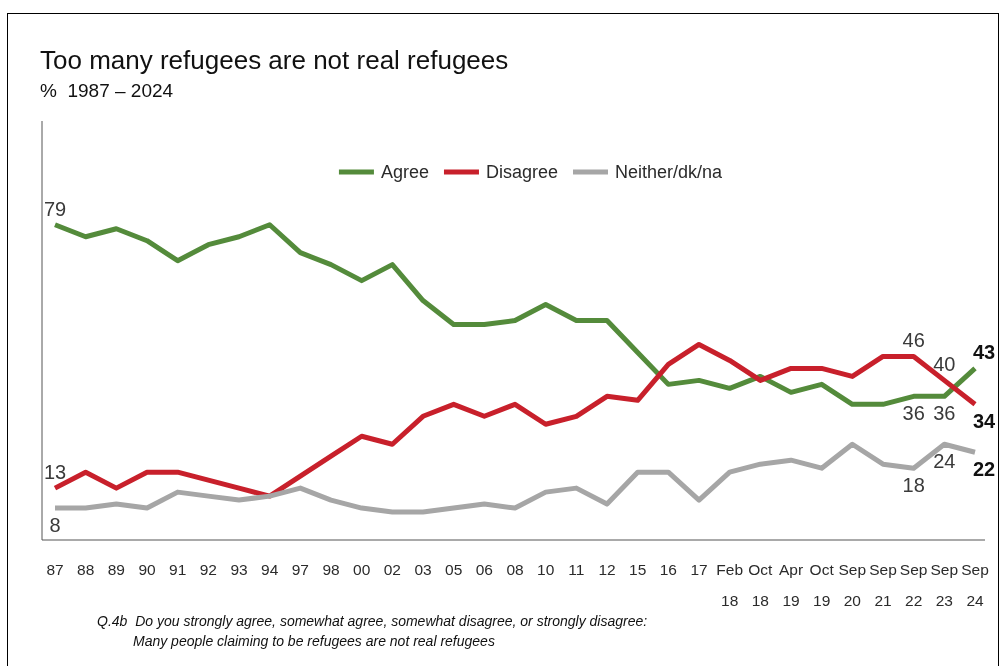  Describe the element at coordinates (944, 364) in the screenshot. I see `data-label: 40` at that location.